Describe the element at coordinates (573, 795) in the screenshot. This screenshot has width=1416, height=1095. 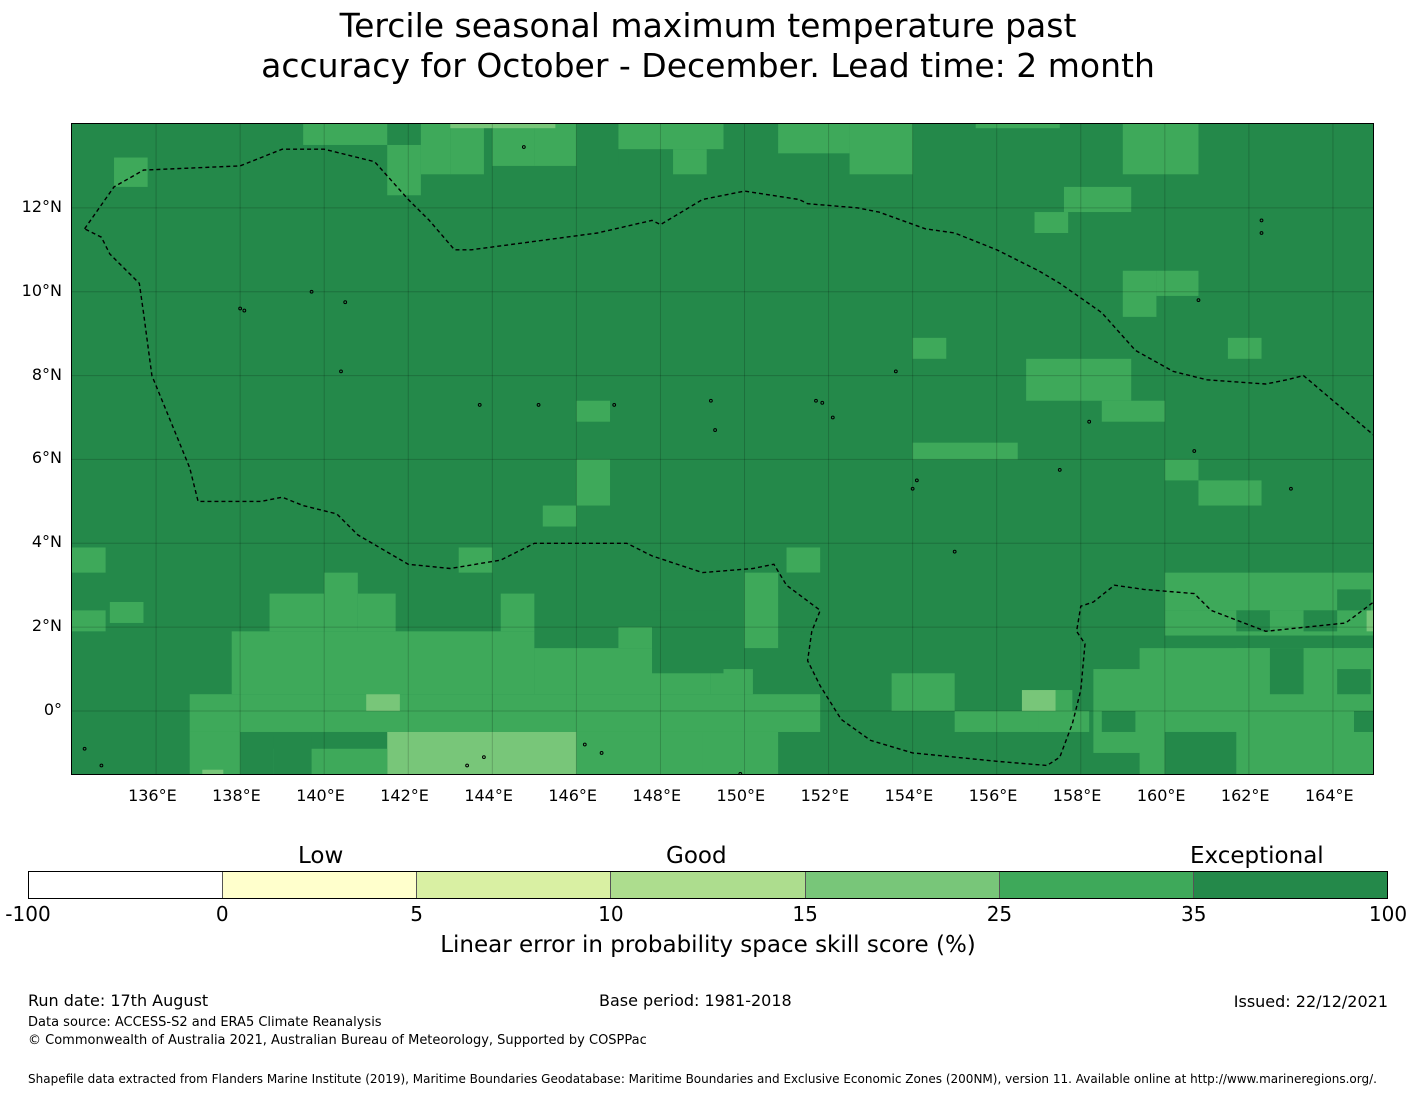
I see `lon-tick-label: 146°E` at that location.